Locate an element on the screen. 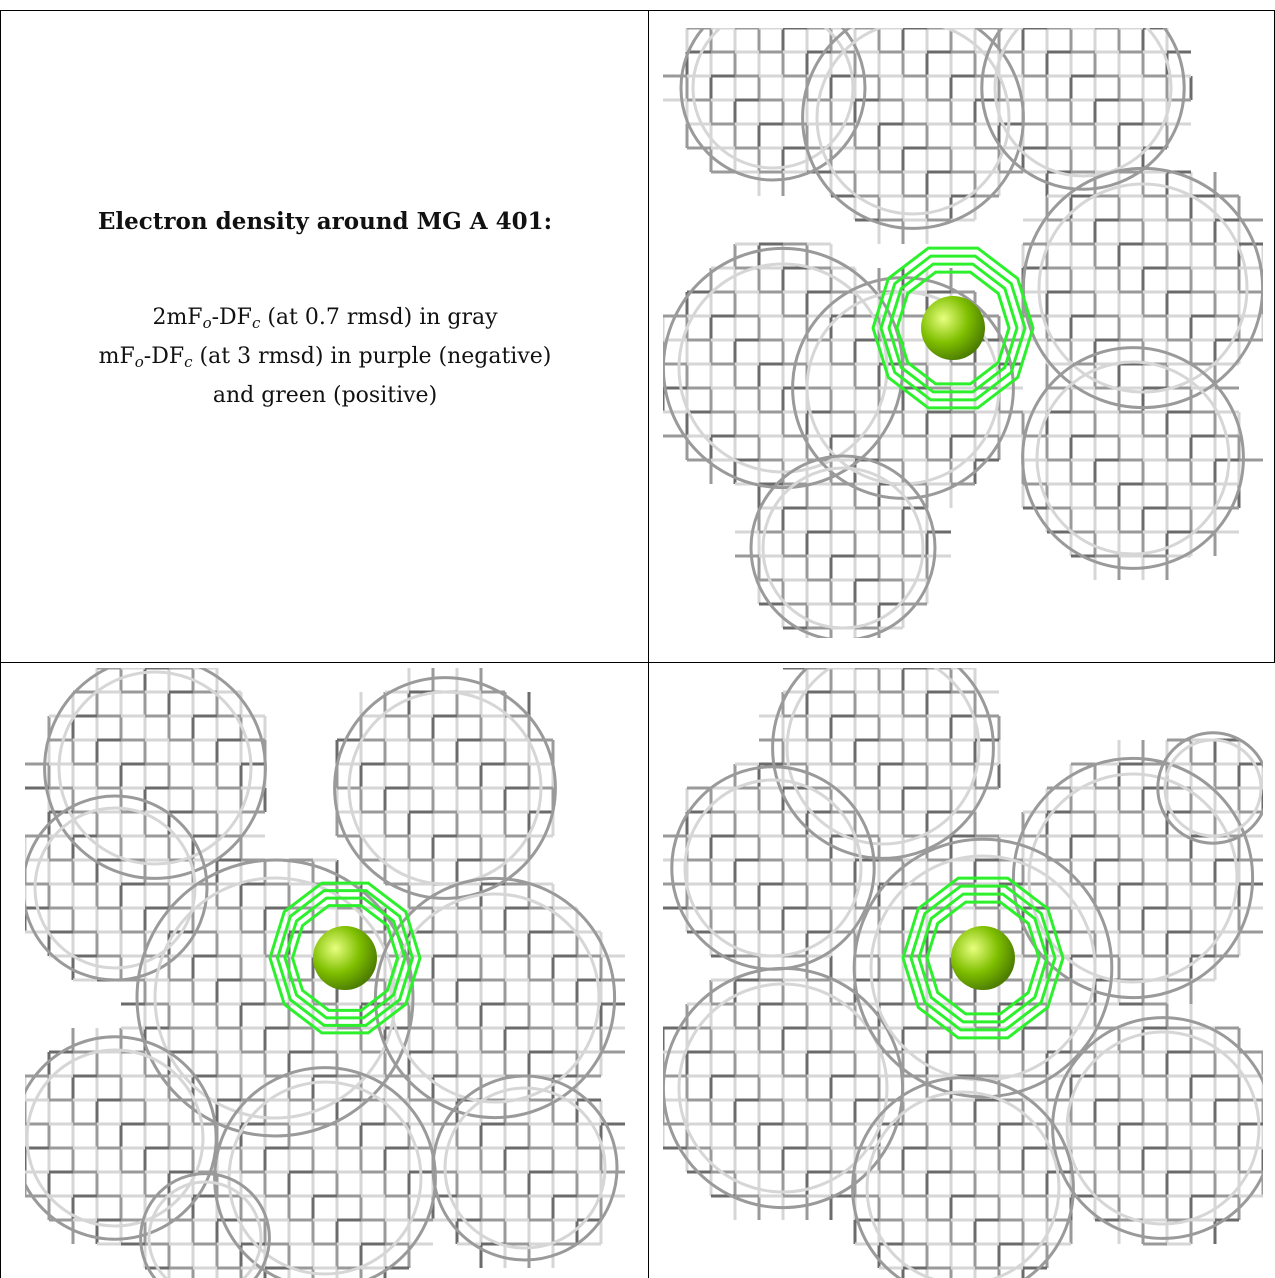 This screenshot has height=1278, width=1275. caption-line-mfo: mFo-DFc (at 3 rmsd) in purple (negative) is located at coordinates (325, 357).